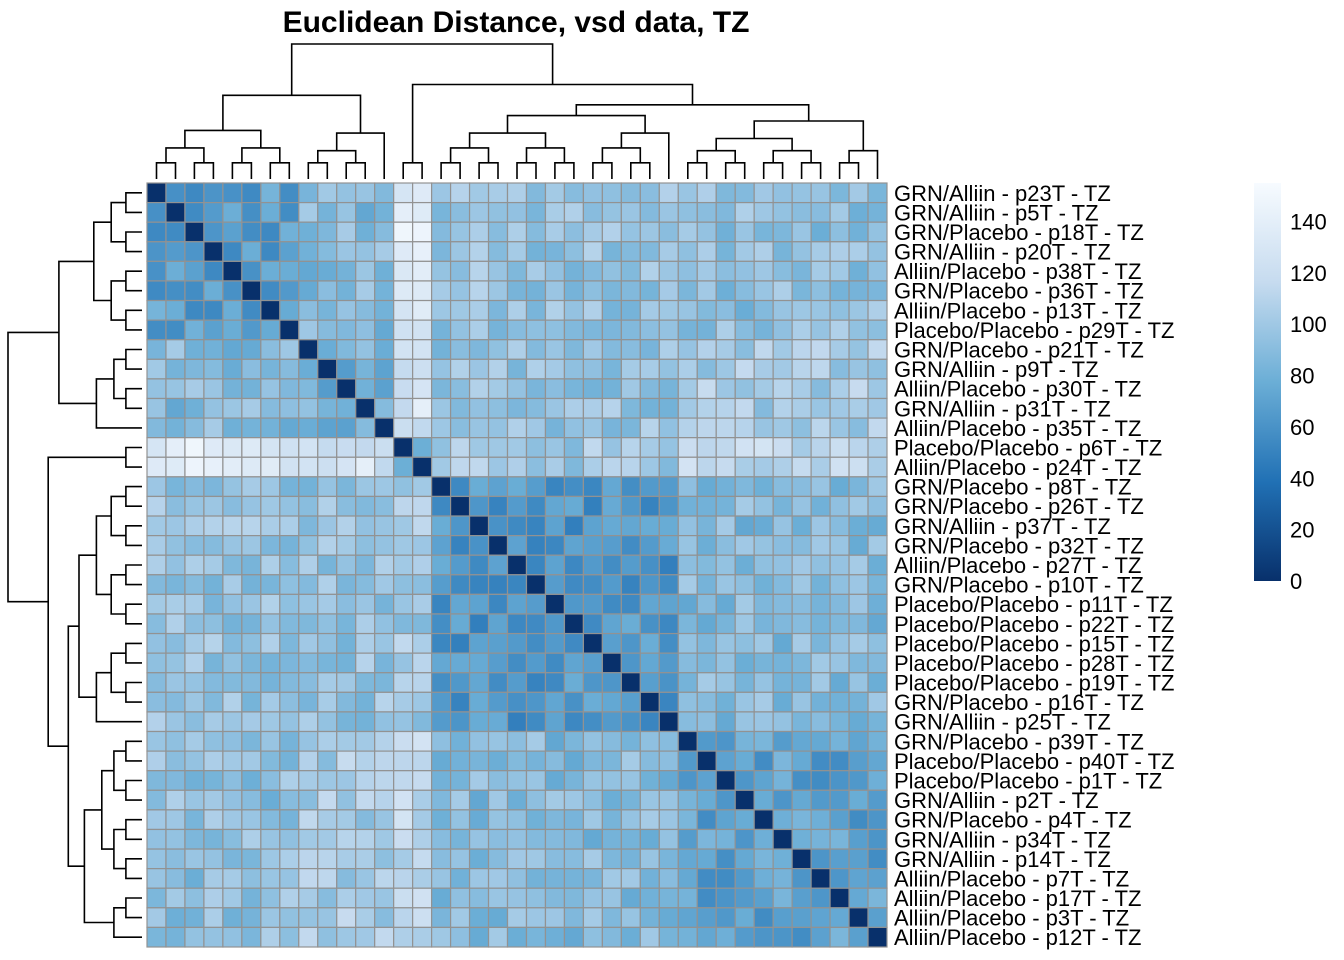 The image size is (1344, 960). I want to click on row-dendrogram, so click(74, 565).